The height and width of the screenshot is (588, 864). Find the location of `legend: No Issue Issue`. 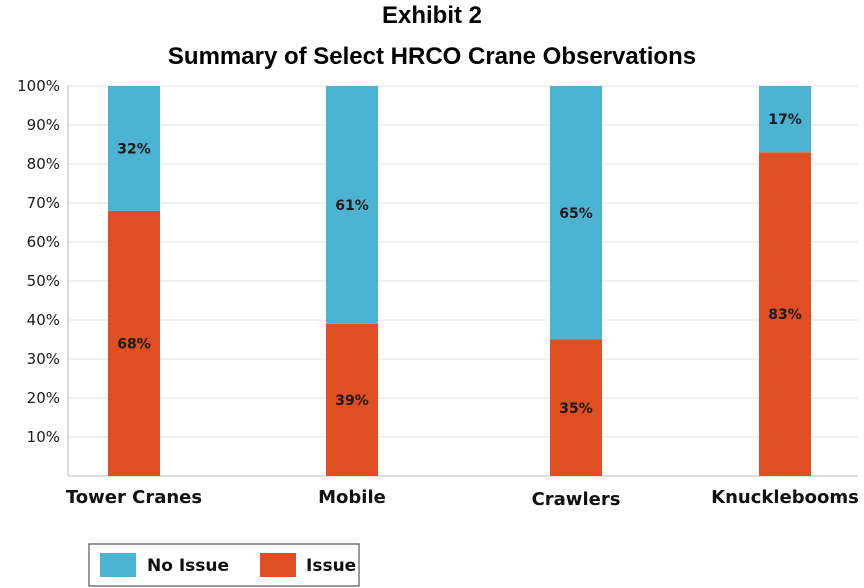

legend: No Issue Issue is located at coordinates (224, 565).